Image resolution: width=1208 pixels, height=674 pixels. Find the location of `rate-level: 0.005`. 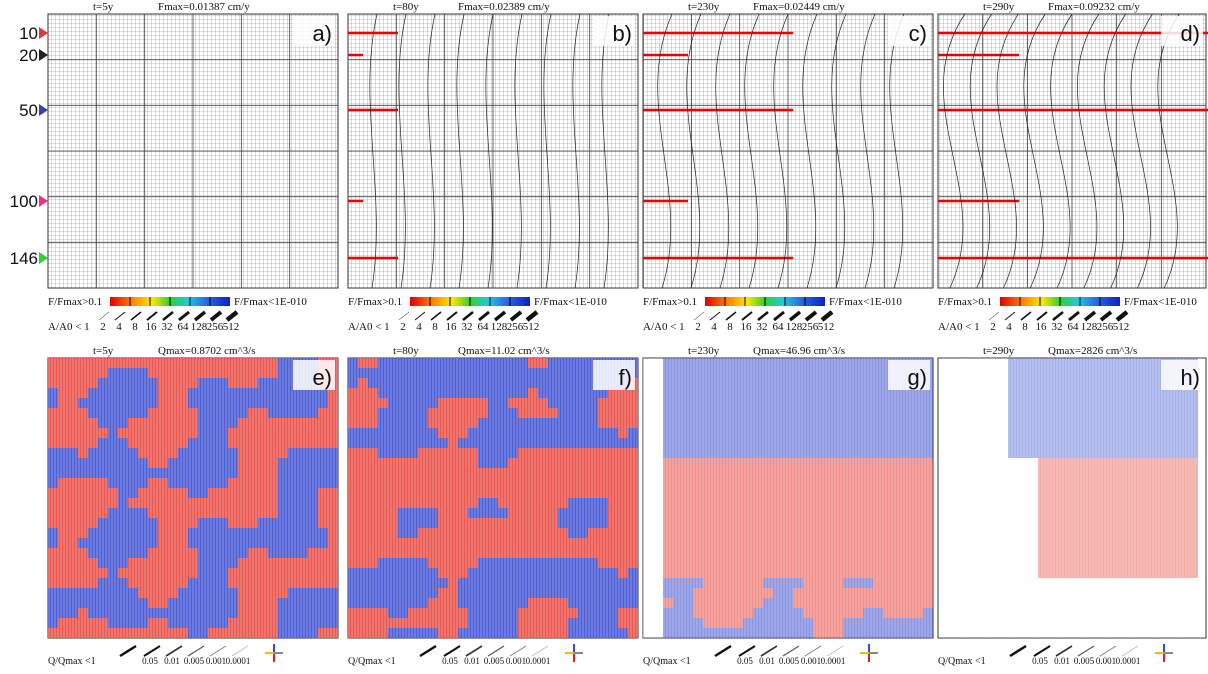

rate-level: 0.005 is located at coordinates (494, 661).